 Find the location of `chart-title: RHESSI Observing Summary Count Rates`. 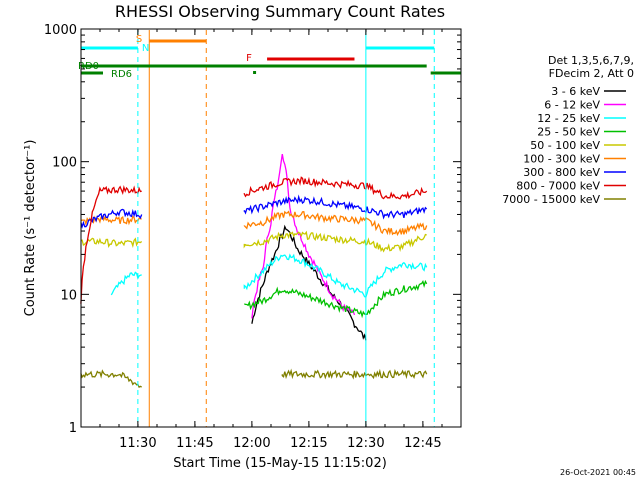

chart-title: RHESSI Observing Summary Count Rates is located at coordinates (280, 11).